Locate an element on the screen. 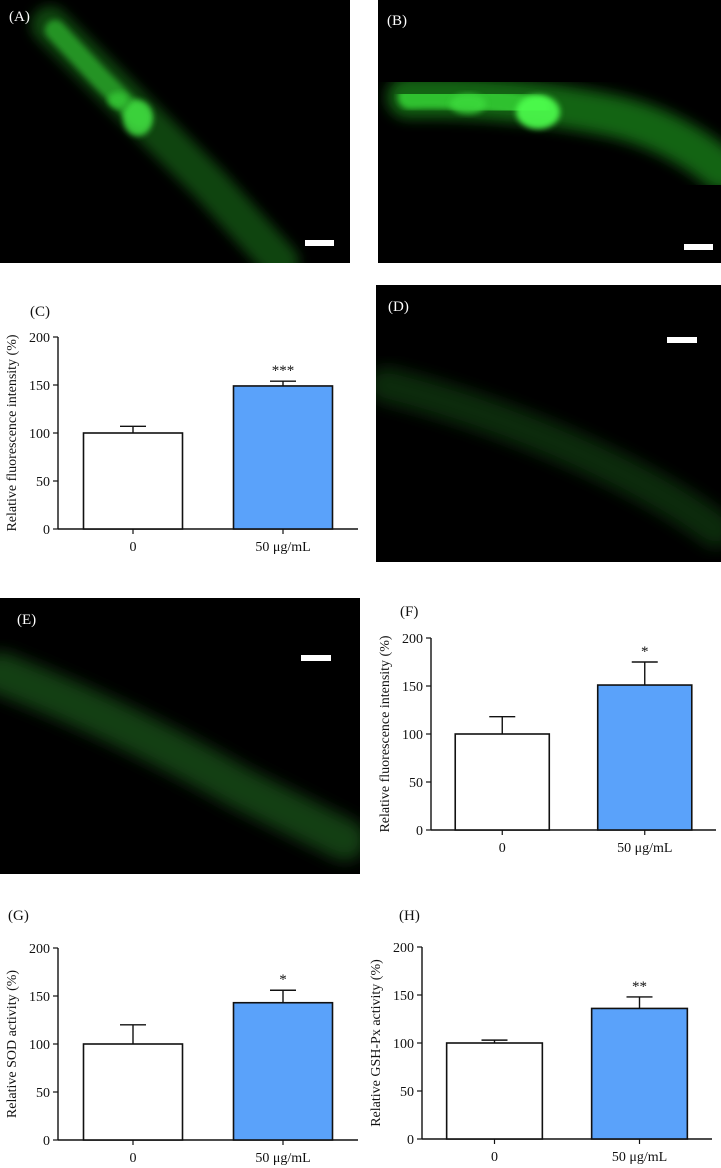 Image resolution: width=721 pixels, height=1168 pixels. micrograph-a: (A) is located at coordinates (175, 131).